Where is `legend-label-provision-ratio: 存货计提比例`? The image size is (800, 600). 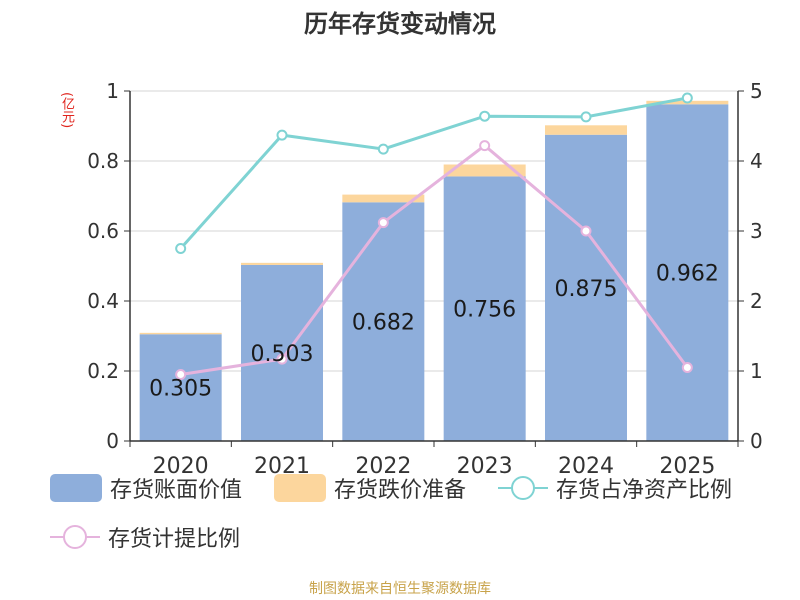 legend-label-provision-ratio: 存货计提比例 is located at coordinates (174, 539).